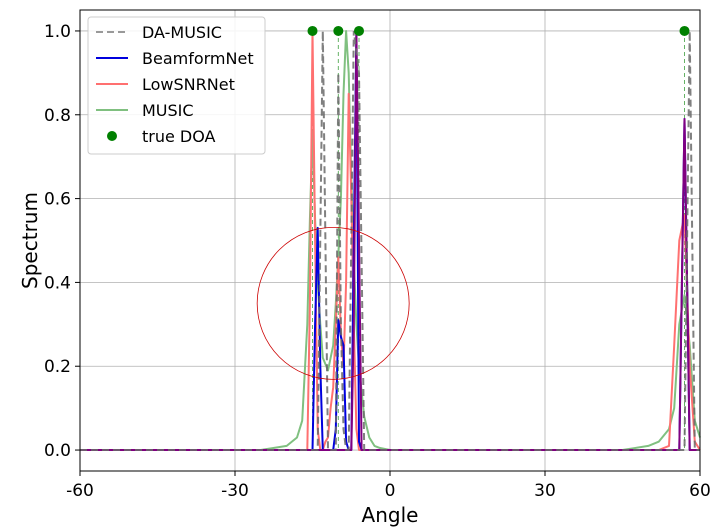 The image size is (718, 531). I want to click on annotation-layer, so click(333, 303).